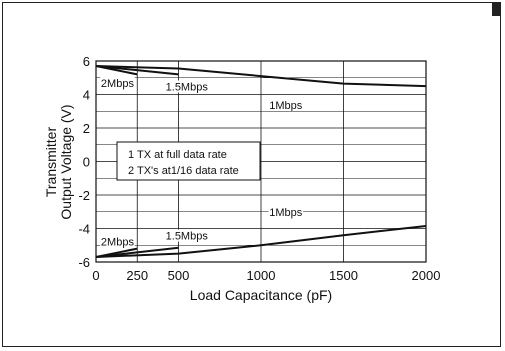  I want to click on y-axis-label: Transmitter Output Voltage (V), so click(58, 161).